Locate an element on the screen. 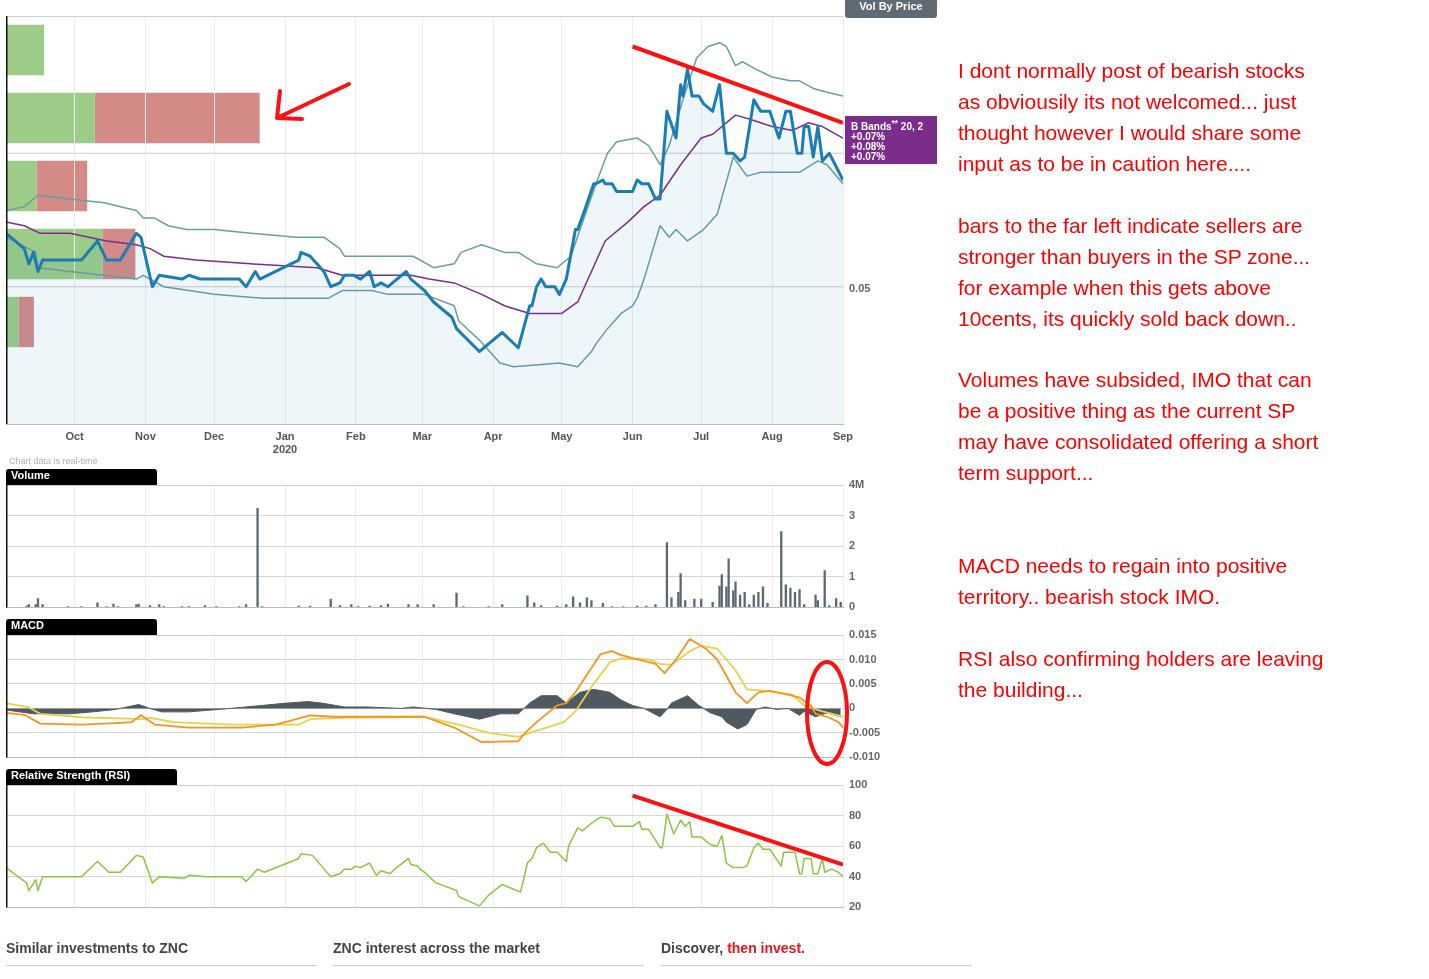 The height and width of the screenshot is (979, 1429). chart-title: Relative Strength (RSI) is located at coordinates (91, 777).